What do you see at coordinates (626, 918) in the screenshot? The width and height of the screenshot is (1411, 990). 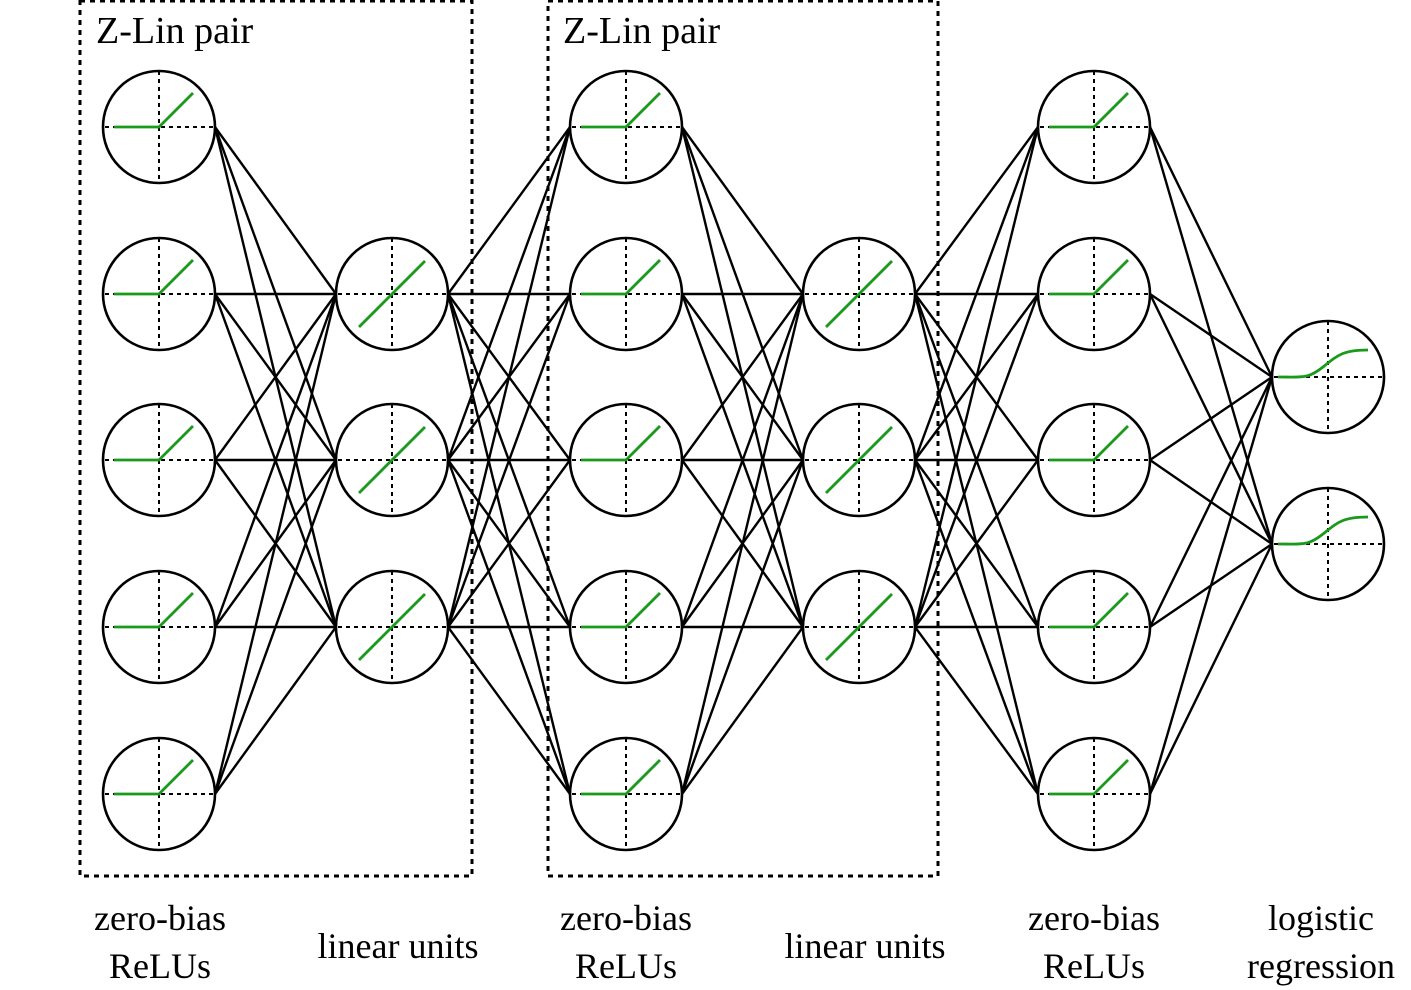 I see `layer-label-3-line1: zero-bias` at bounding box center [626, 918].